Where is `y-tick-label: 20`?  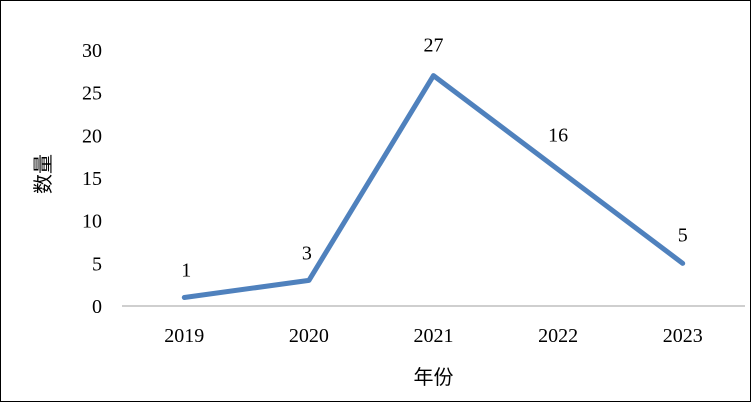
y-tick-label: 20 is located at coordinates (92, 136).